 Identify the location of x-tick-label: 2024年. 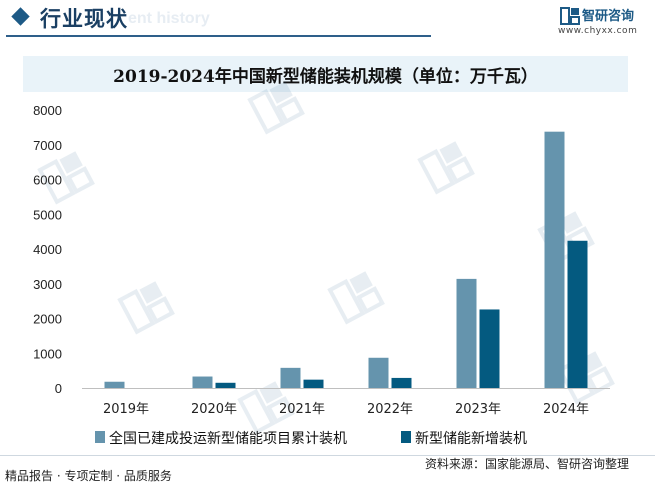
(566, 409).